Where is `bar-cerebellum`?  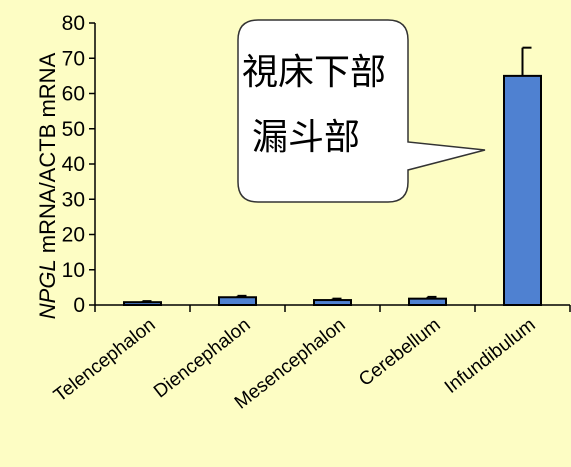
bar-cerebellum is located at coordinates (427, 301).